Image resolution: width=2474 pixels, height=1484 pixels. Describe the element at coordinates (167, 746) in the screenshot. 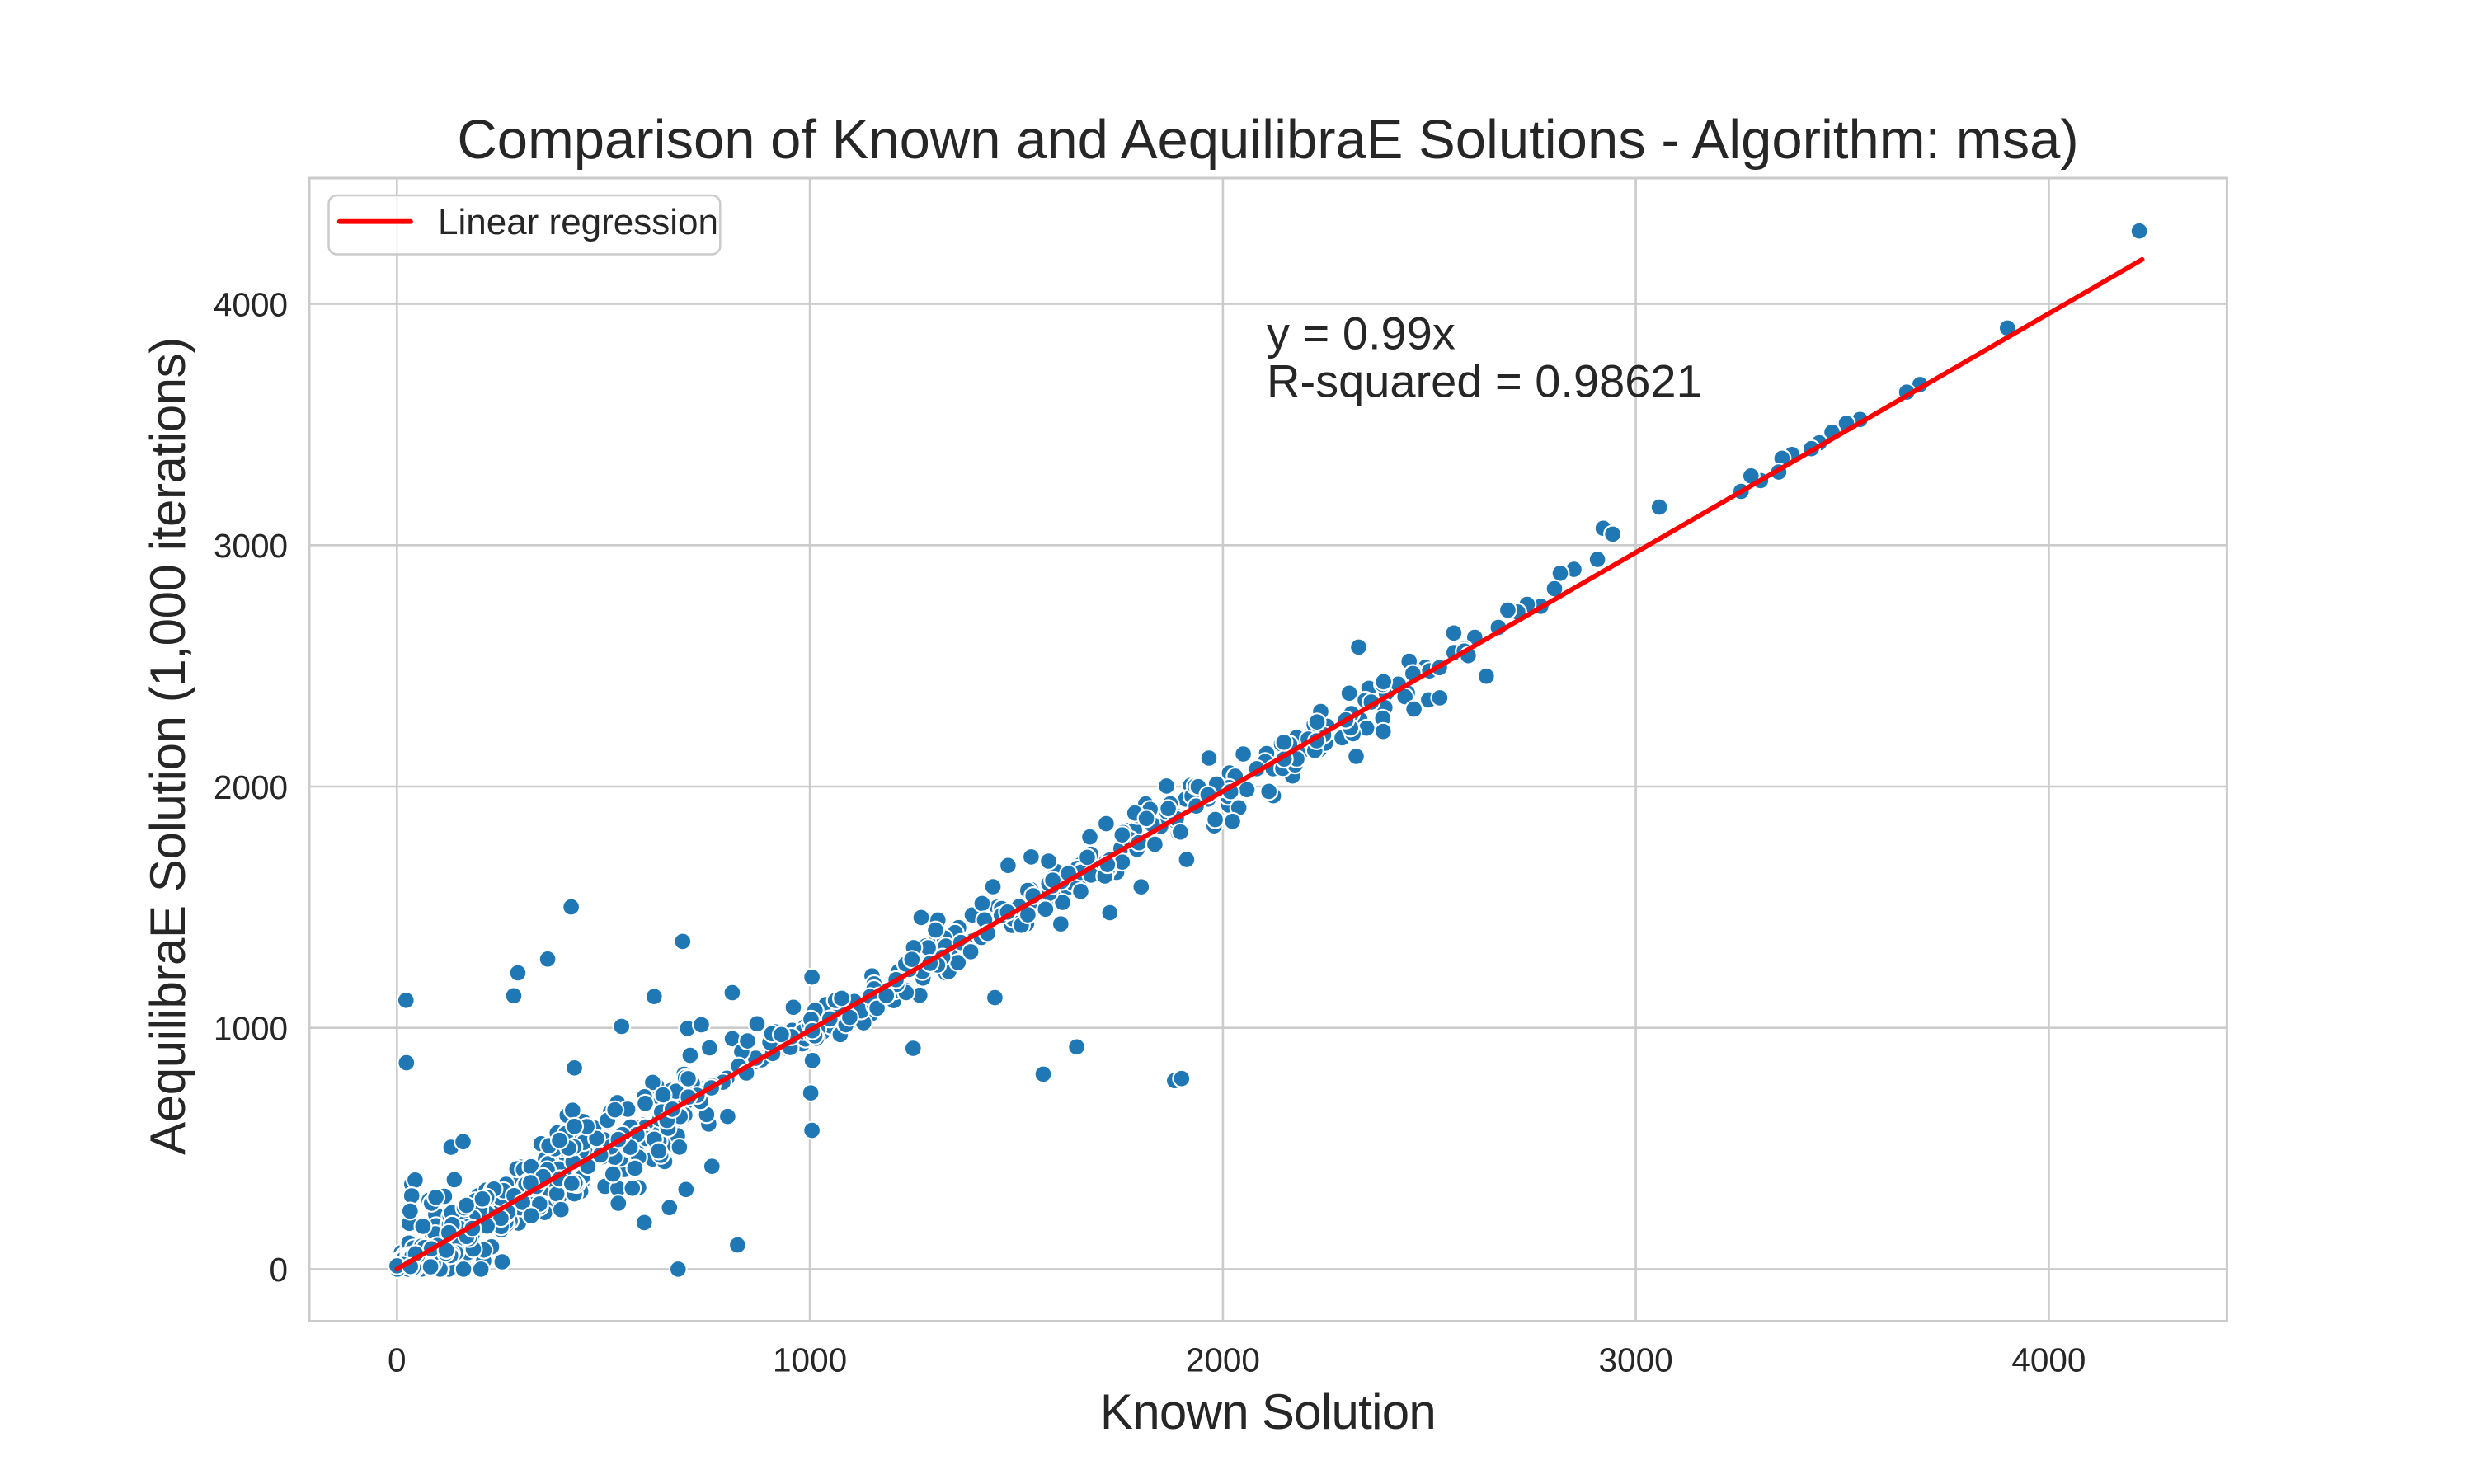

I see `svg-text:AequilibraE Solution (1,000 it: AequilibraE Solution (1,000 iterations)` at that location.